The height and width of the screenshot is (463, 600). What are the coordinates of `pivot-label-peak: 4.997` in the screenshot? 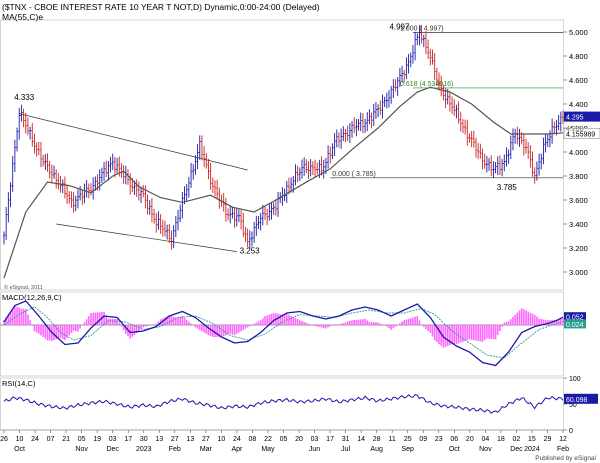 It's located at (399, 26).